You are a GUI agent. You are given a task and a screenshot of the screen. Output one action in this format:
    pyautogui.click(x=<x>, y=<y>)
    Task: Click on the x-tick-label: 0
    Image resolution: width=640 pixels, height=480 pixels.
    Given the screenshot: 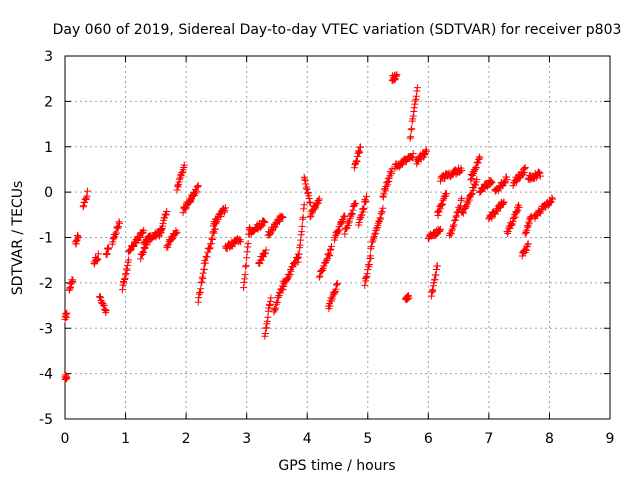 What is the action you would take?
    pyautogui.click(x=65, y=439)
    